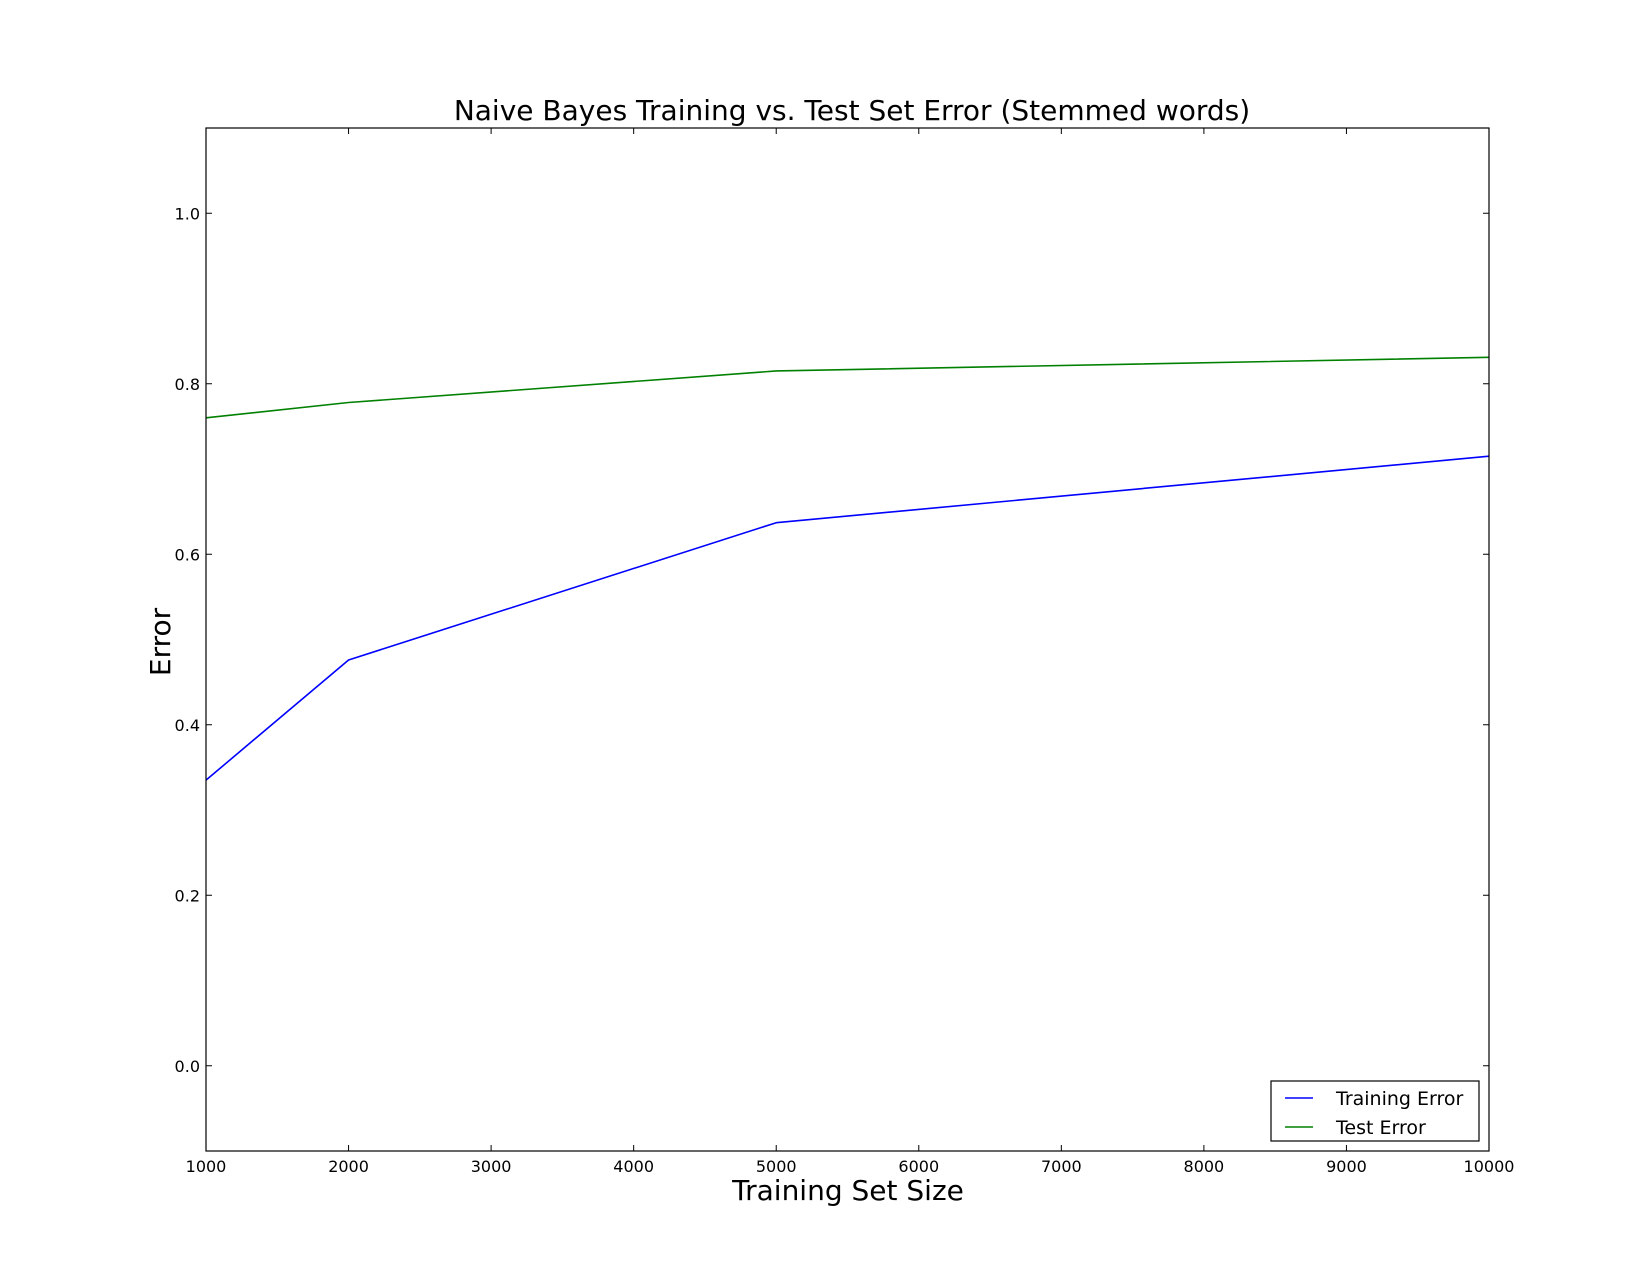  Describe the element at coordinates (1399, 1099) in the screenshot. I see `legend-label-training-error: Training Error` at that location.